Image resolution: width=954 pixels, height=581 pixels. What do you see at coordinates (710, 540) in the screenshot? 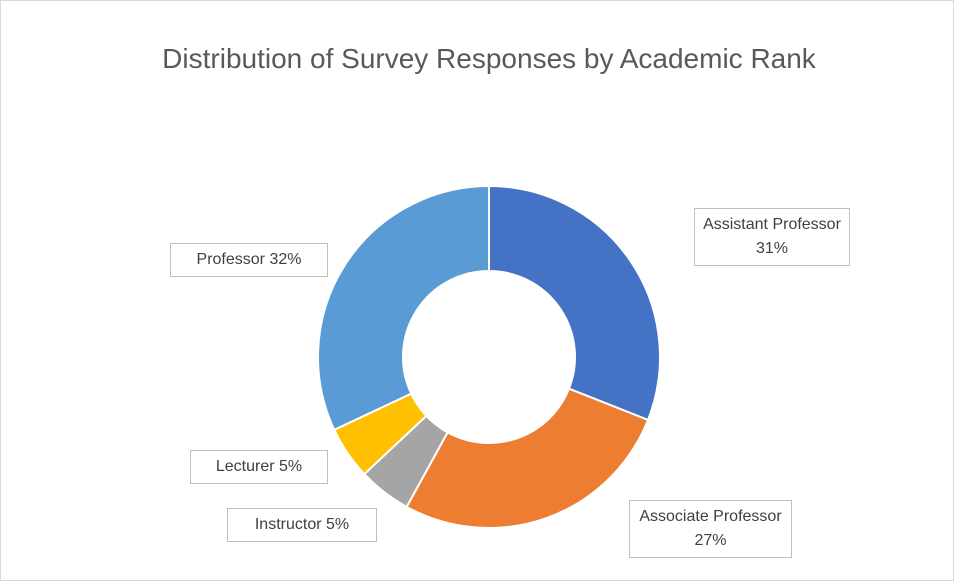
I see `value-label: 27%` at bounding box center [710, 540].